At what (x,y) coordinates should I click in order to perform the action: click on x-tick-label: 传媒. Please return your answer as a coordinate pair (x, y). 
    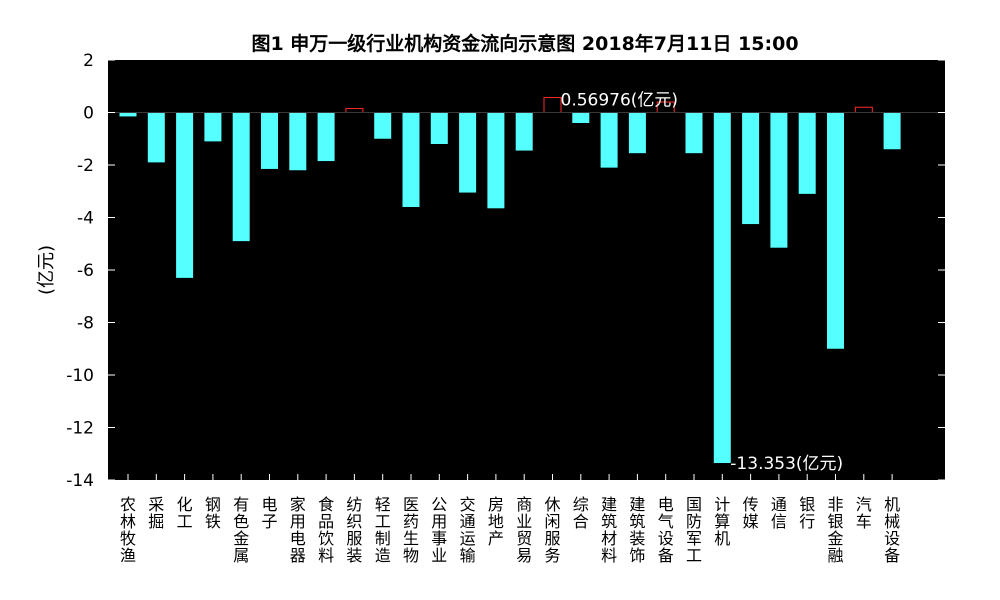
    Looking at the image, I should click on (751, 513).